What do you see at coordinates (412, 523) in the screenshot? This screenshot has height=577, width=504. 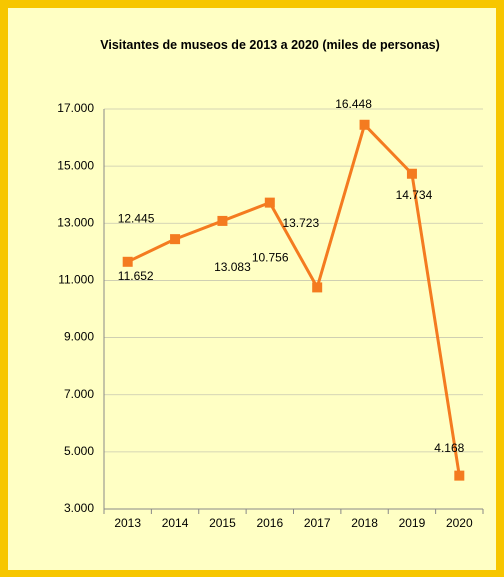 I see `x-tick-label: 2019` at bounding box center [412, 523].